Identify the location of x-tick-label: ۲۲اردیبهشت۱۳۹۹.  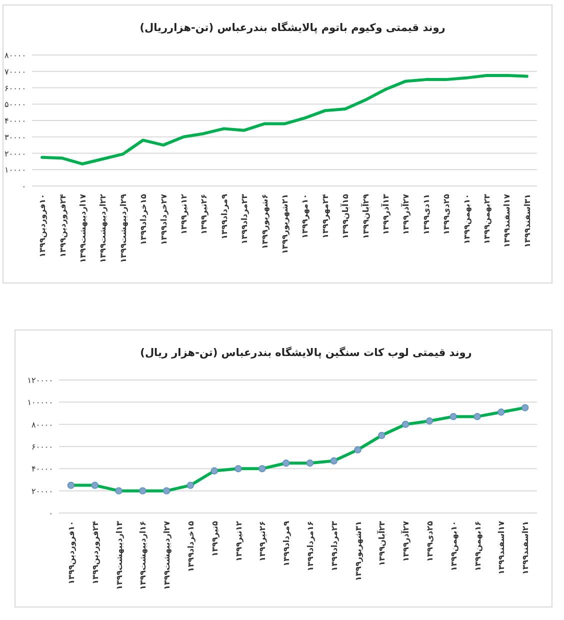
(103, 228).